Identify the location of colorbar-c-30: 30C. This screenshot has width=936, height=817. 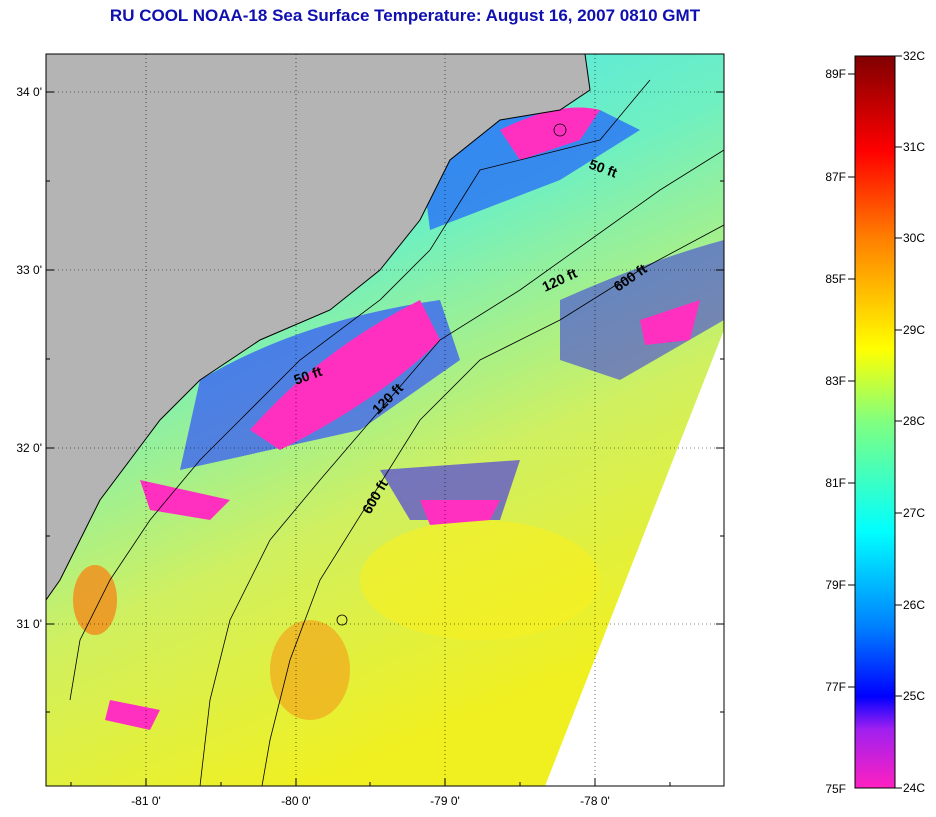
(914, 238).